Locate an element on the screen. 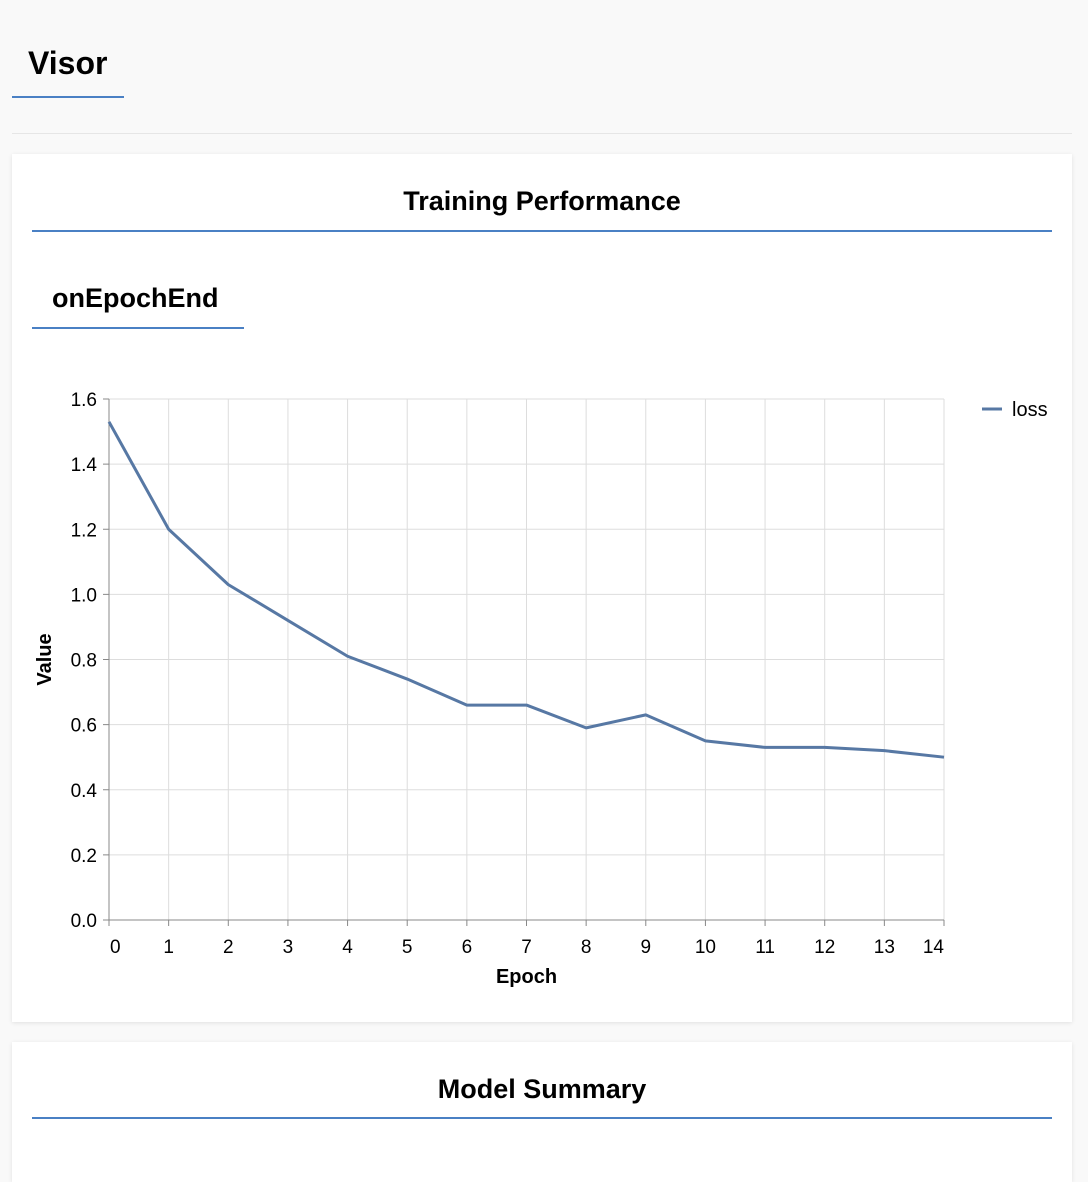 This screenshot has width=1088, height=1182. y-tick-label: 0.8 is located at coordinates (84, 661).